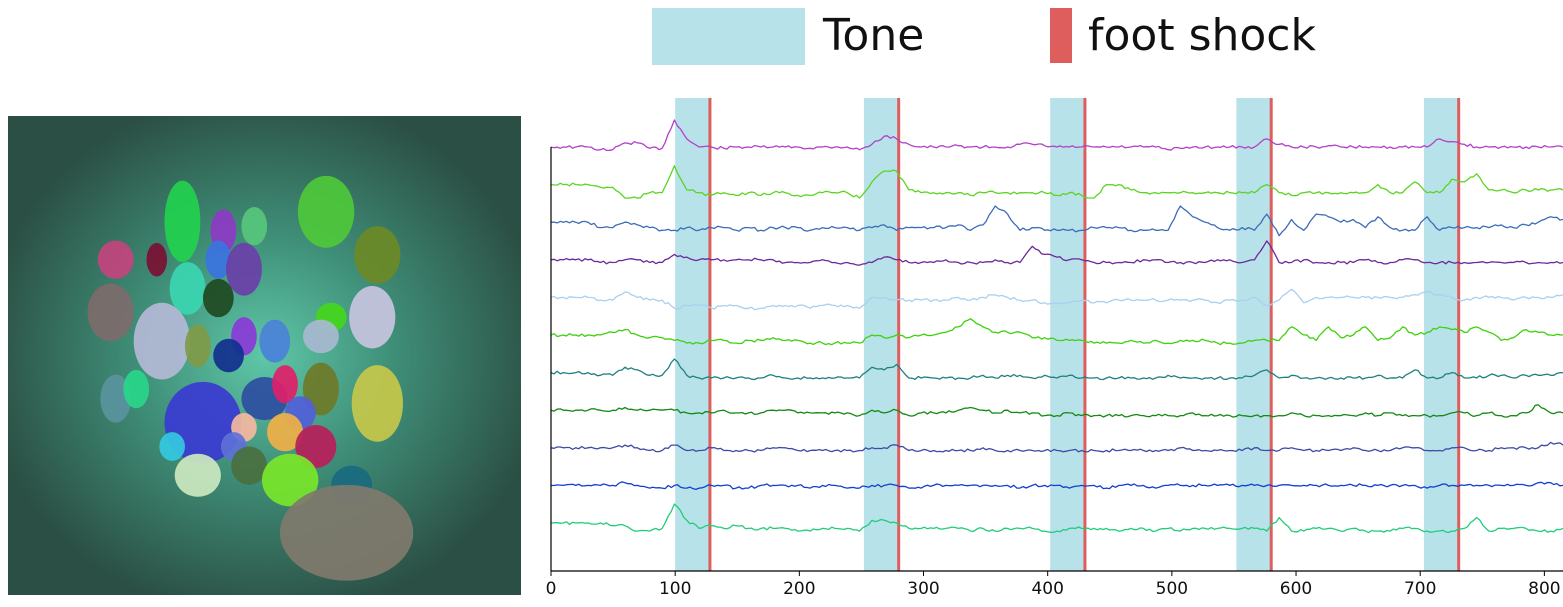 Image resolution: width=1563 pixels, height=607 pixels. Describe the element at coordinates (551, 589) in the screenshot. I see `x-tick-label-0: 0` at that location.